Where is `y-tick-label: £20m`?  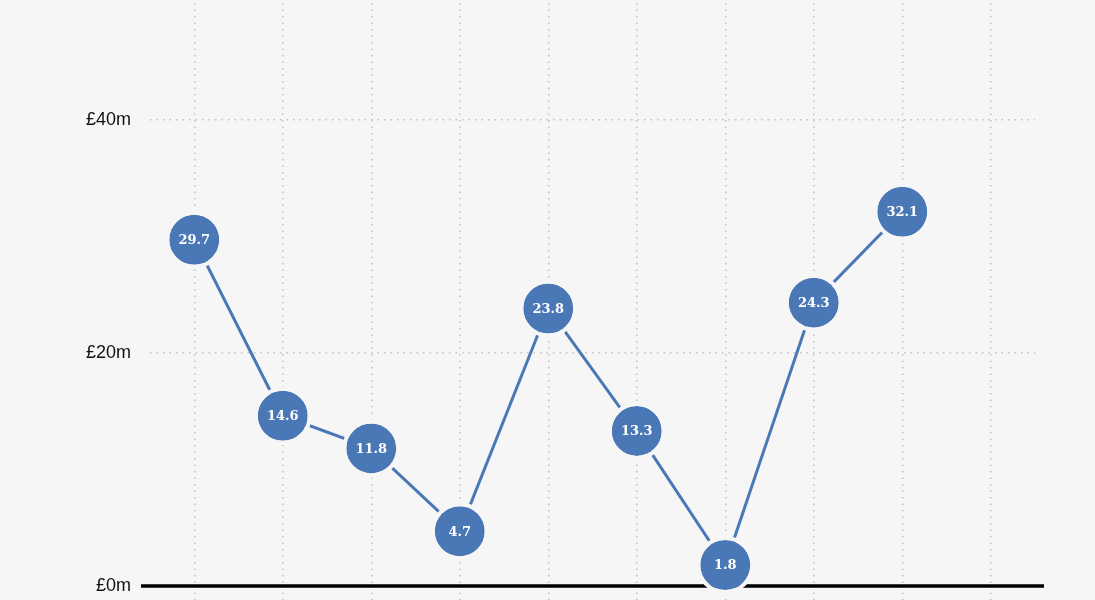 y-tick-label: £20m is located at coordinates (108, 351).